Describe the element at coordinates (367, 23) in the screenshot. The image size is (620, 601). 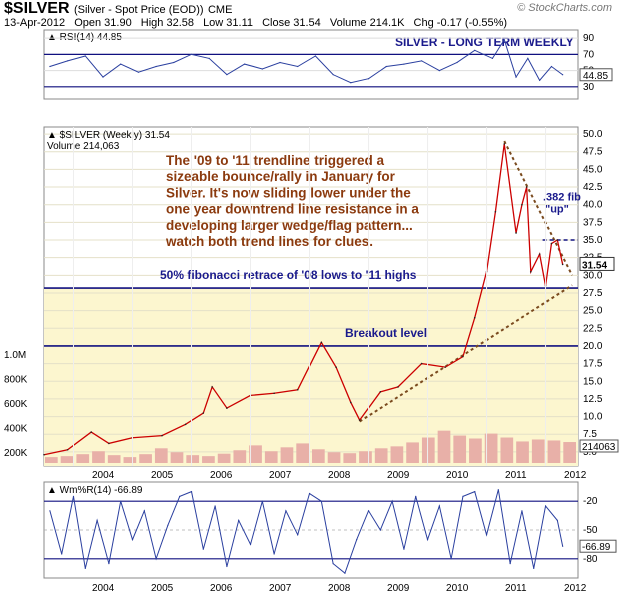
I see `volume-label: Volume 214.1K` at that location.